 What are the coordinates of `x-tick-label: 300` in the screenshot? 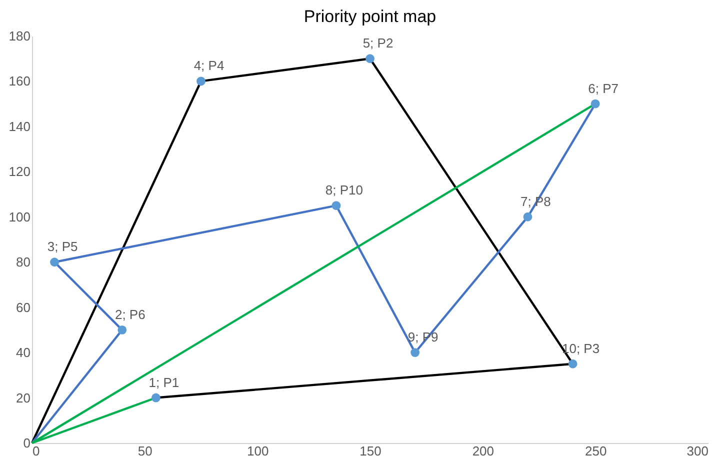 It's located at (697, 451).